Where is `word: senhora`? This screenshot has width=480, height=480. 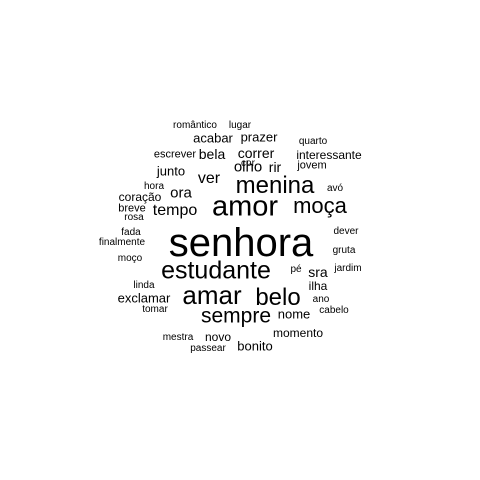 word: senhora is located at coordinates (241, 243).